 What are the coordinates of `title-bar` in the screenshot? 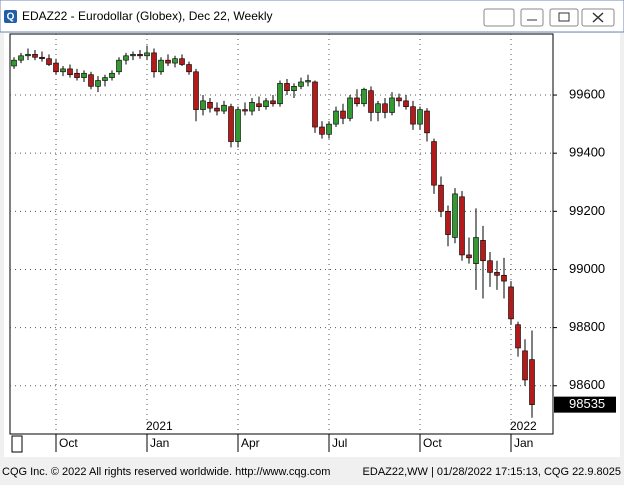 It's located at (312, 16).